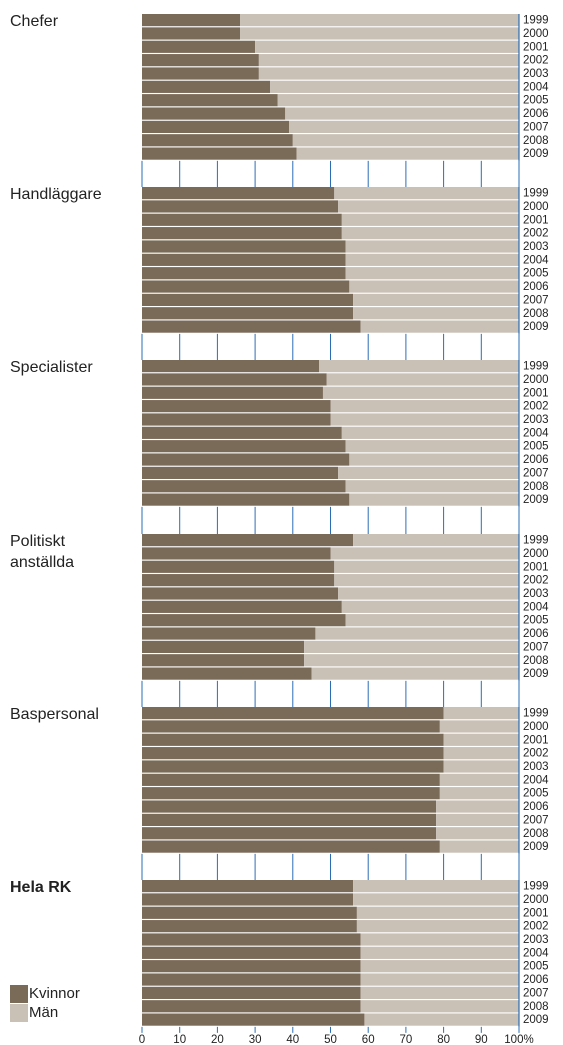 This screenshot has height=1045, width=563. Describe the element at coordinates (51, 367) in the screenshot. I see `group-title: Specialister` at that location.